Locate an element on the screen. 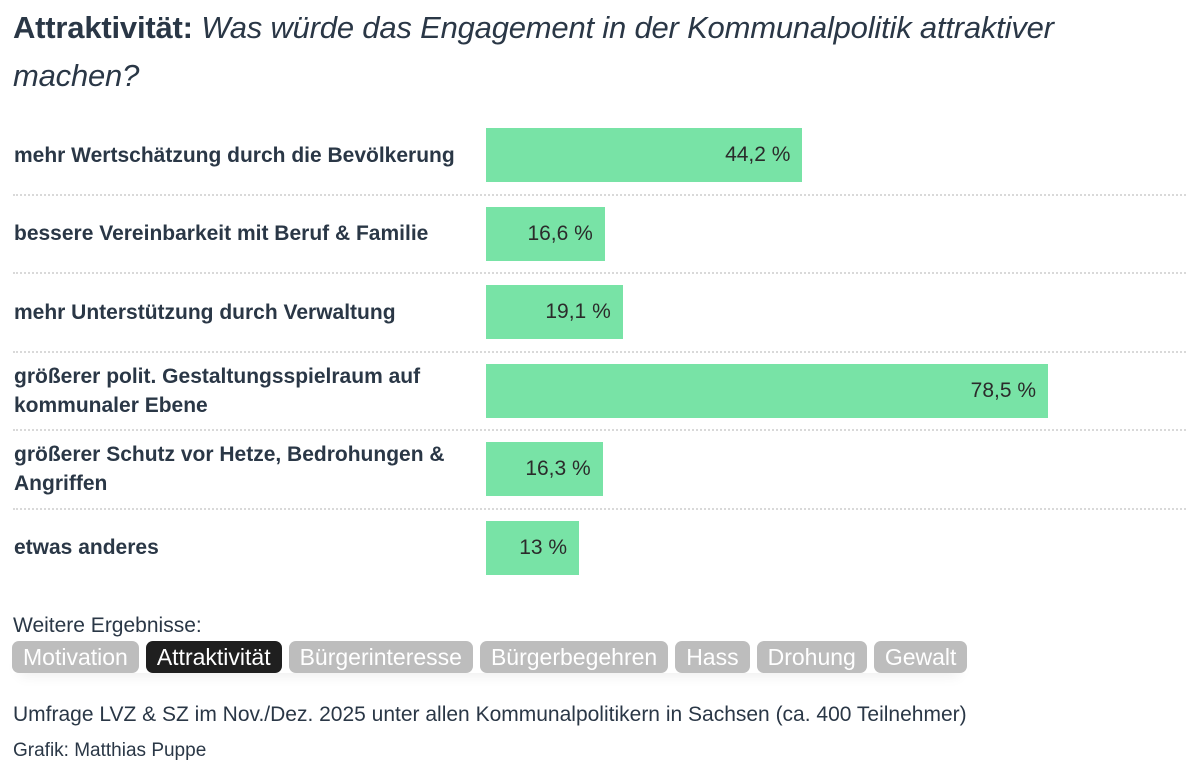  more-results-label: Weitere Ergebnisse: is located at coordinates (107, 625).